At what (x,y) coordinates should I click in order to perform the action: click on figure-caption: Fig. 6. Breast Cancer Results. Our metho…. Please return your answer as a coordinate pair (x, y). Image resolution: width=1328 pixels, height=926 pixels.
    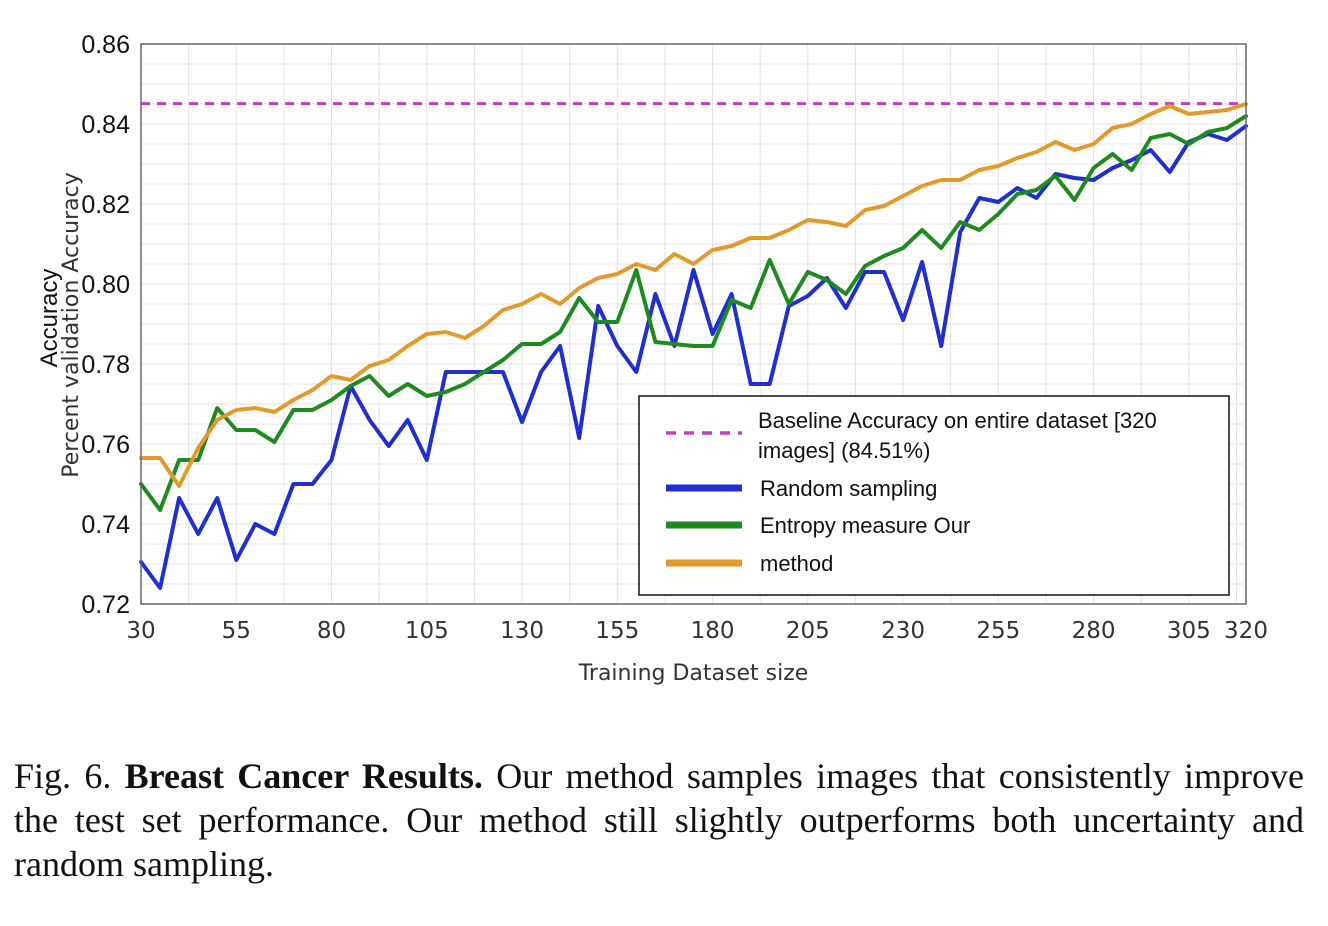
    Looking at the image, I should click on (659, 820).